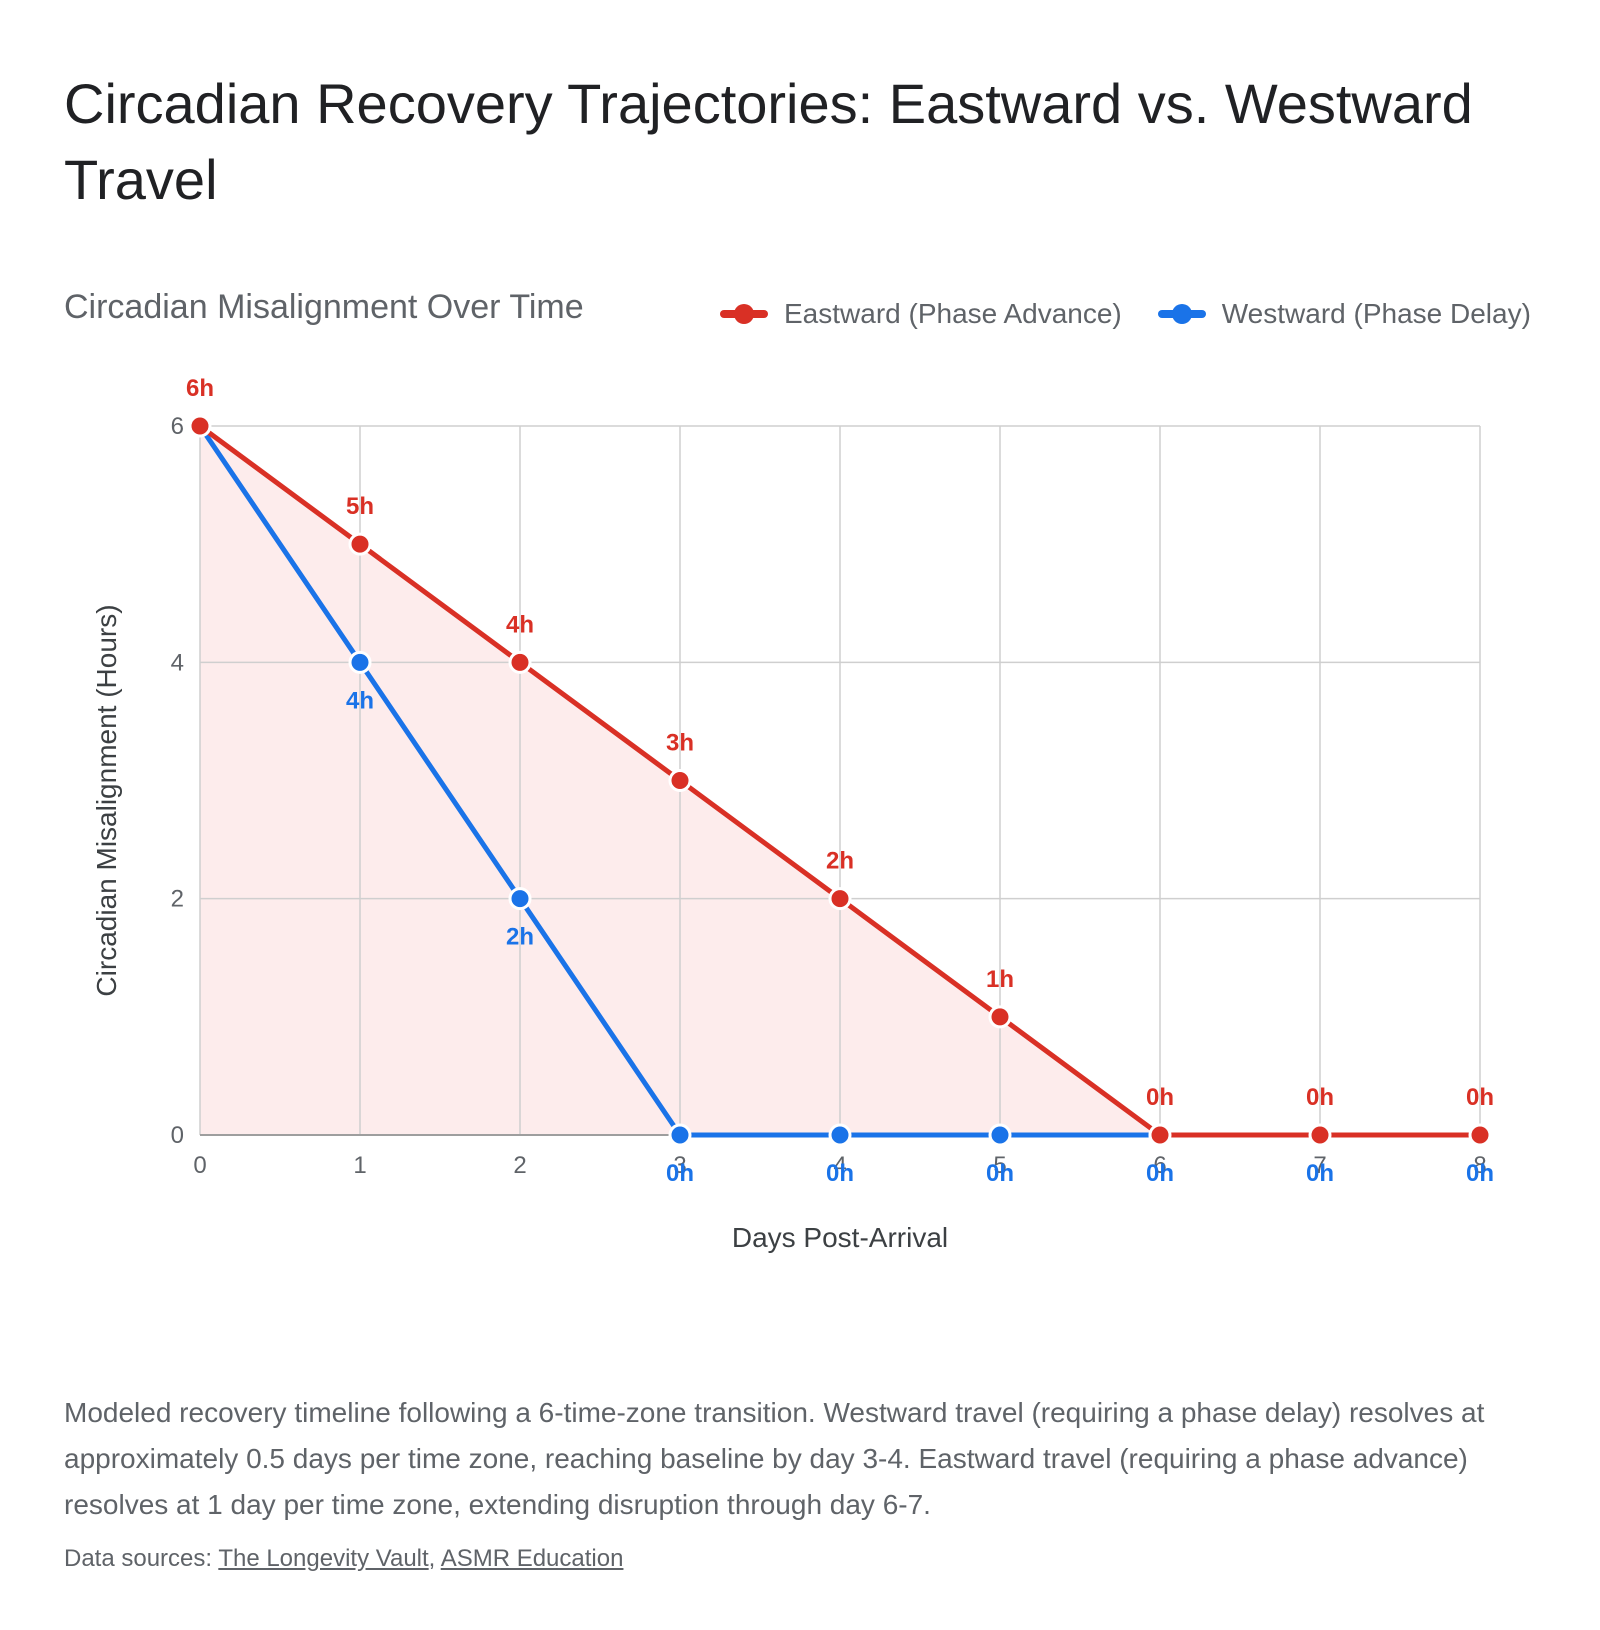 This screenshot has width=1600, height=1630. What do you see at coordinates (324, 307) in the screenshot?
I see `chart-title: Circadian Misalignment Over Time` at bounding box center [324, 307].